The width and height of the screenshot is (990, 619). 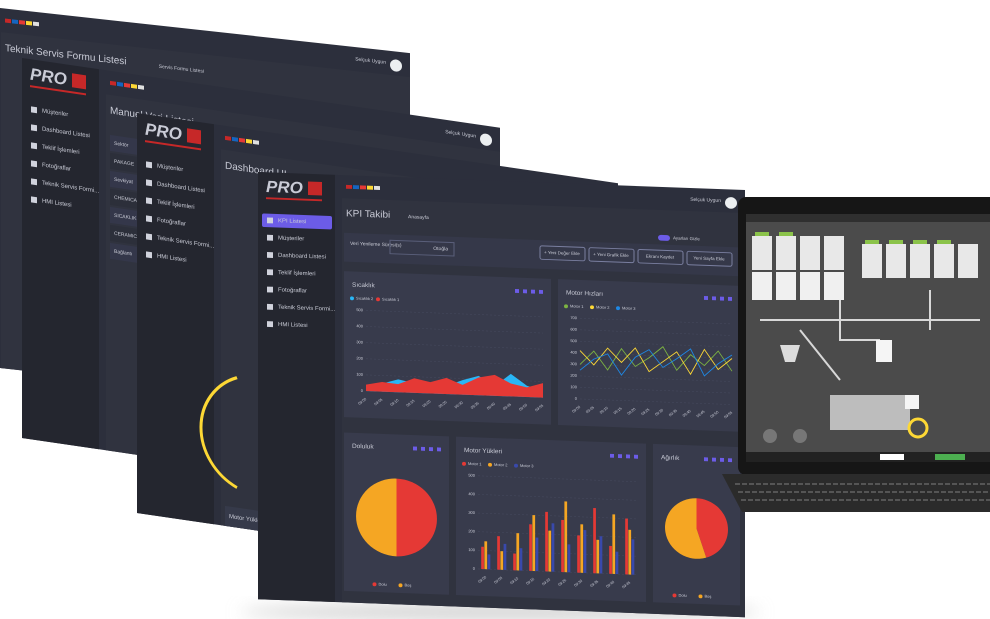 I want to click on legend-label: Motor 2, so click(x=603, y=306).